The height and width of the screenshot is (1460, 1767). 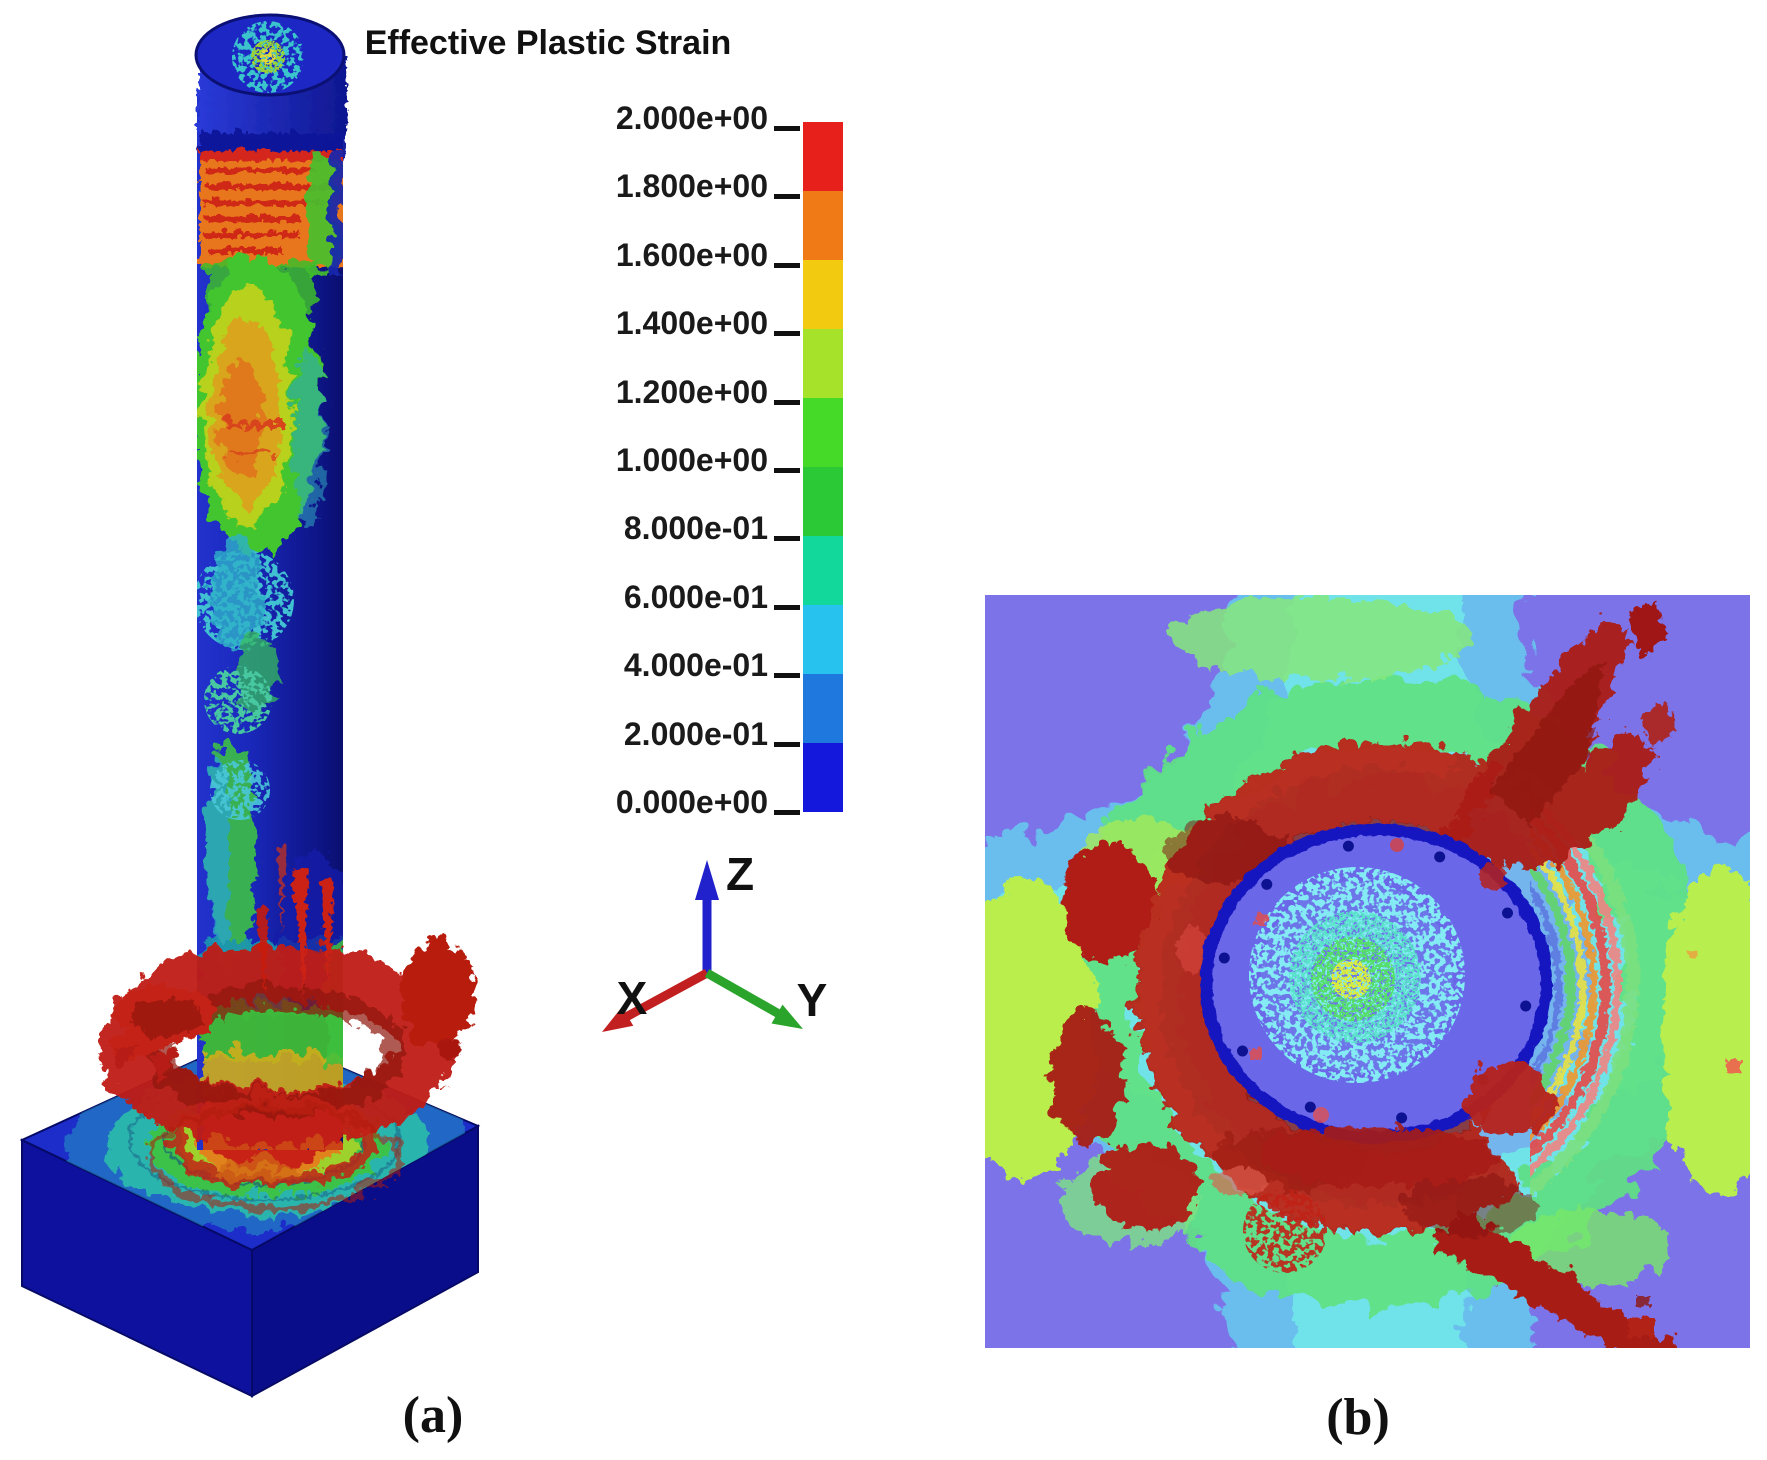 I want to click on x-axis-arrowhead, so click(x=618, y=1019).